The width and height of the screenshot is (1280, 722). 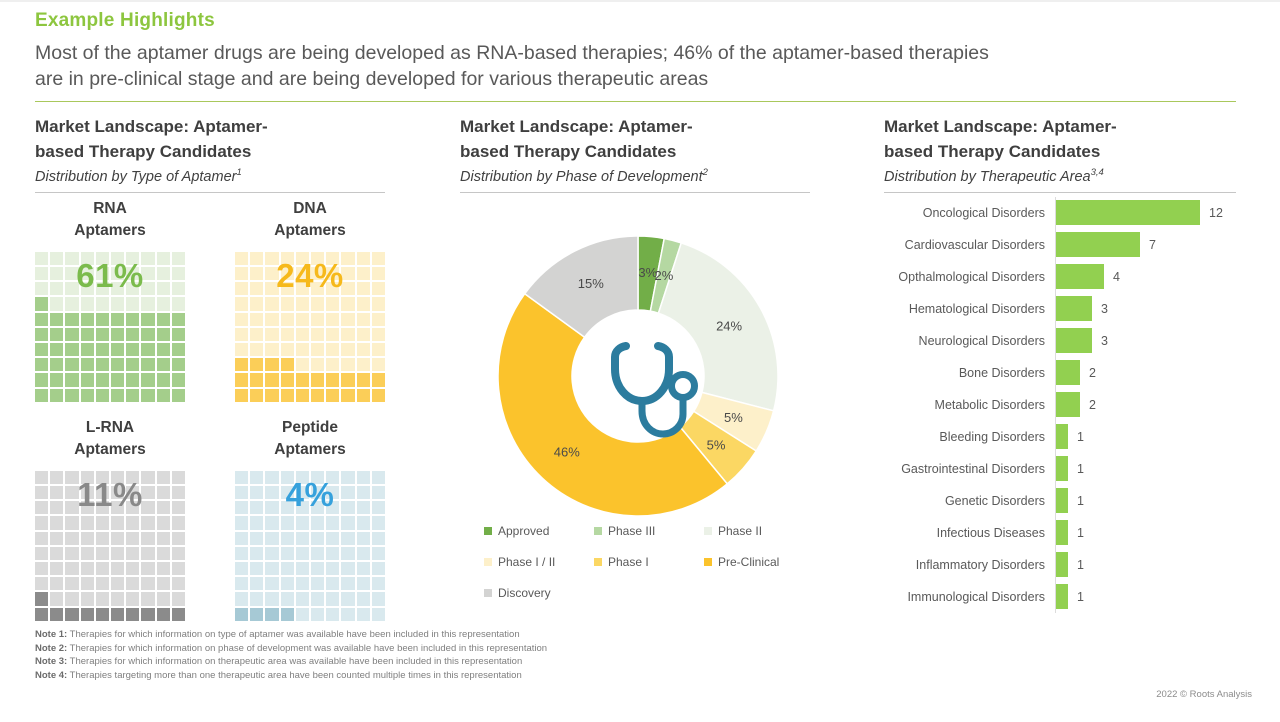 I want to click on legend-item-phase-iii: Phase III, so click(x=649, y=531).